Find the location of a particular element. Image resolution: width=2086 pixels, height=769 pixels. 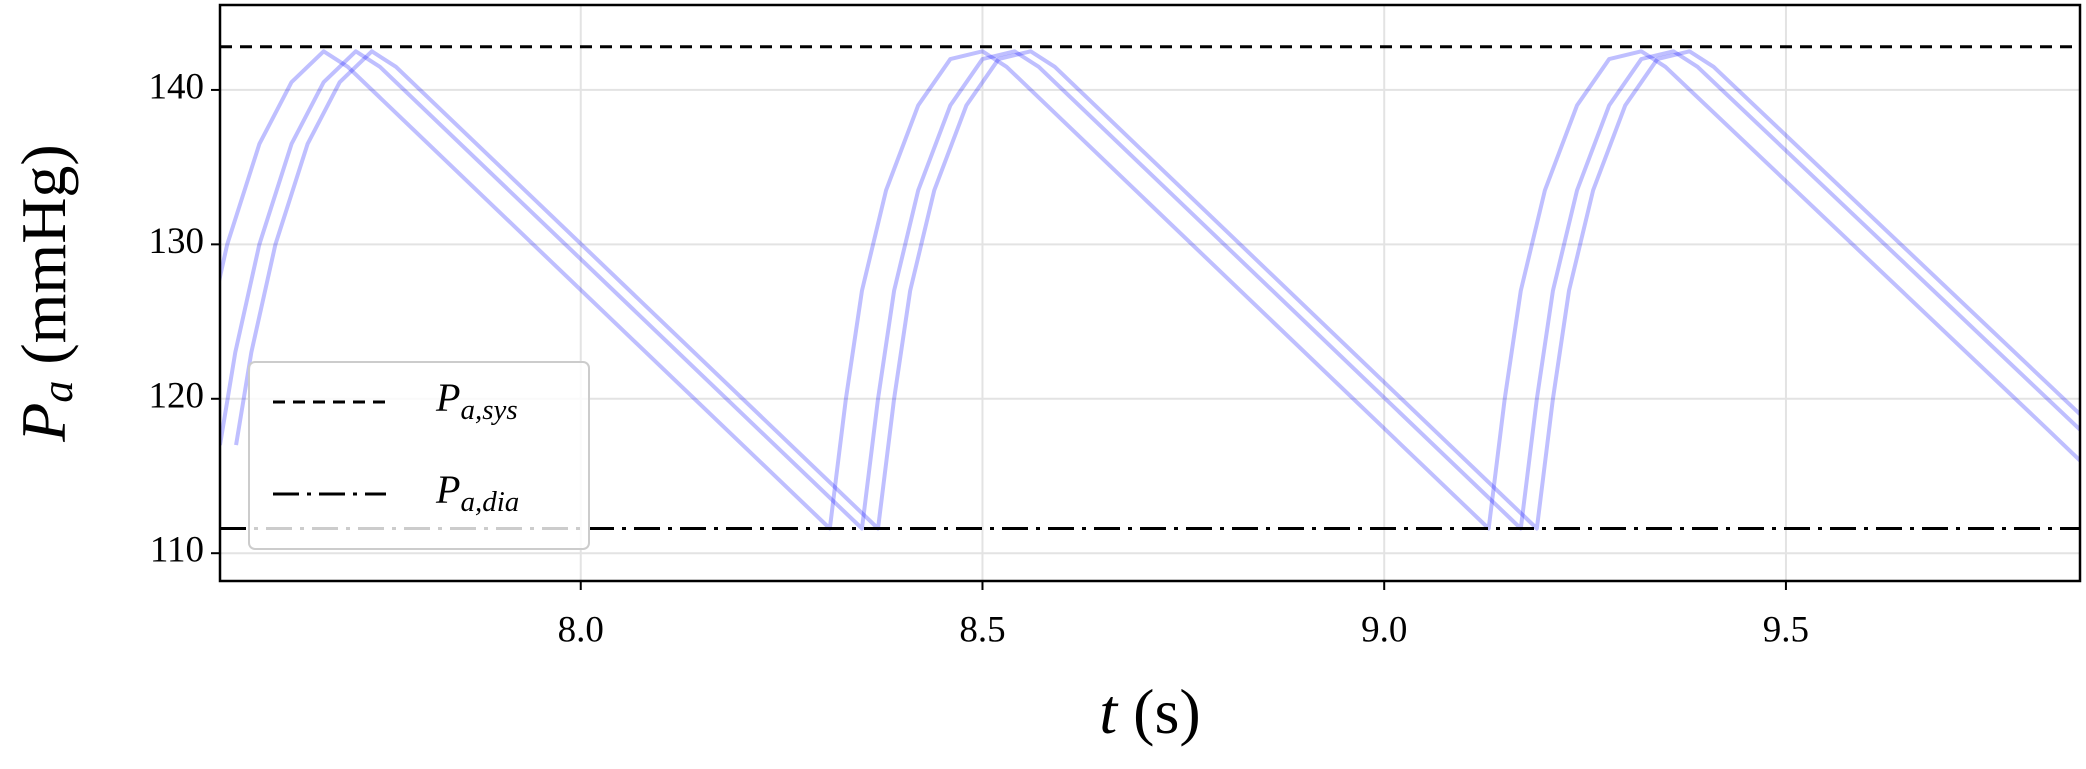

y-axis-label: Pa (mmHg) is located at coordinates (45, 293).